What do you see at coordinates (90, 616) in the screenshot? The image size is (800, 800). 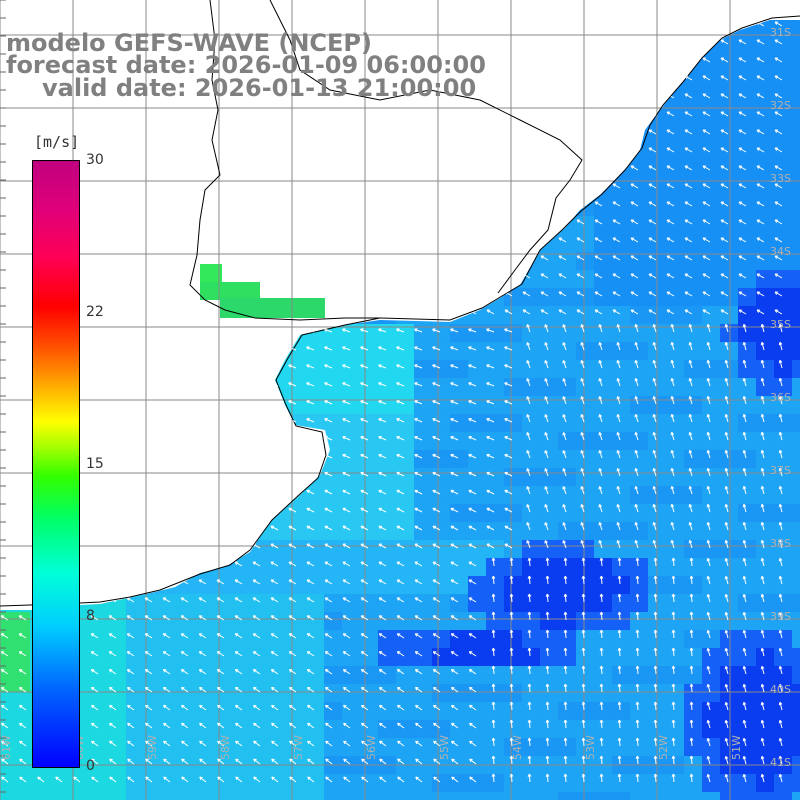 I see `colorbar-tick-8: 8` at bounding box center [90, 616].